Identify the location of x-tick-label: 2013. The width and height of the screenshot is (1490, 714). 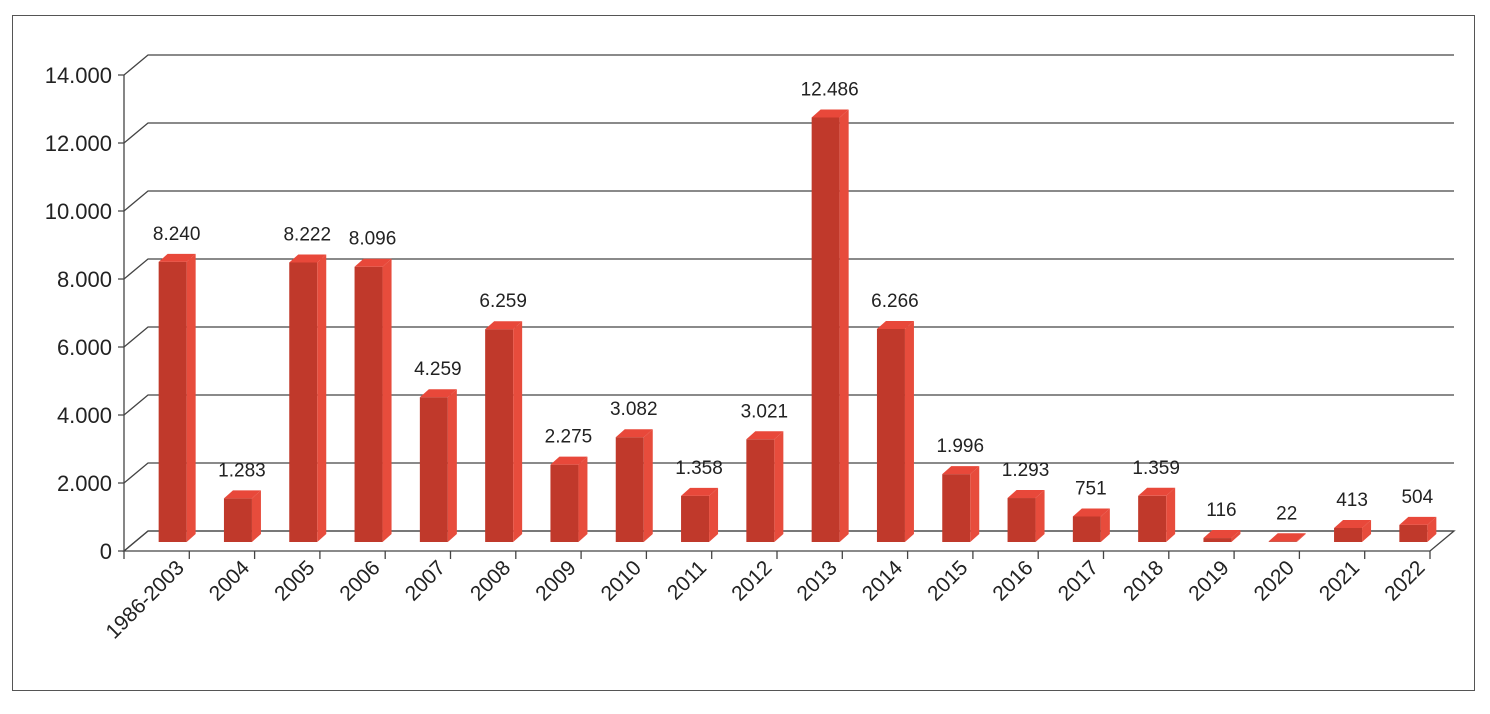
(817, 580).